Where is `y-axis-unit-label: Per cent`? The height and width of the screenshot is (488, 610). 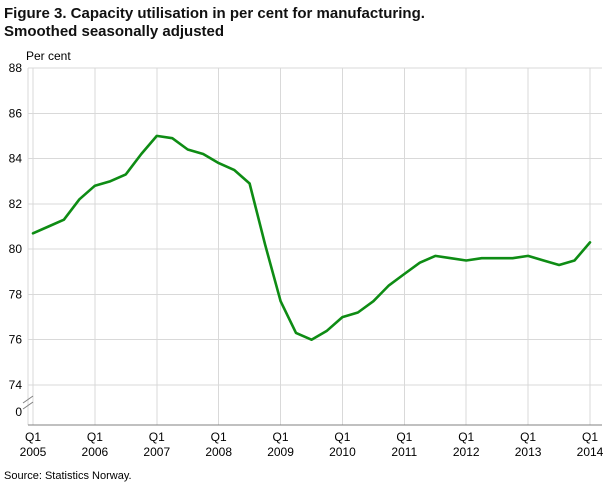 y-axis-unit-label: Per cent is located at coordinates (48, 56).